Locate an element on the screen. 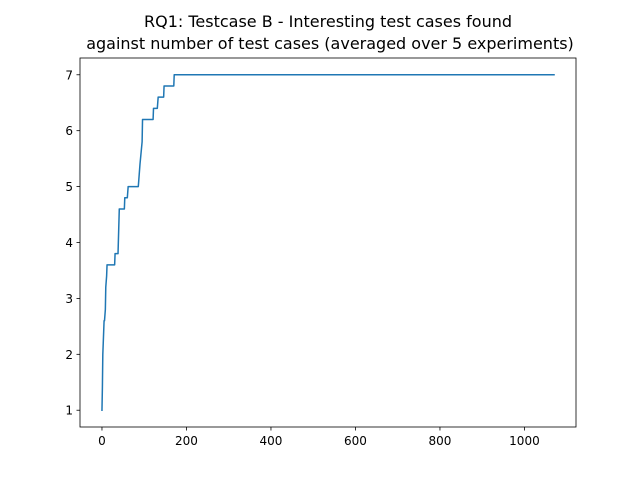 This screenshot has height=480, width=640. y-tick-label: 2 is located at coordinates (69, 355).